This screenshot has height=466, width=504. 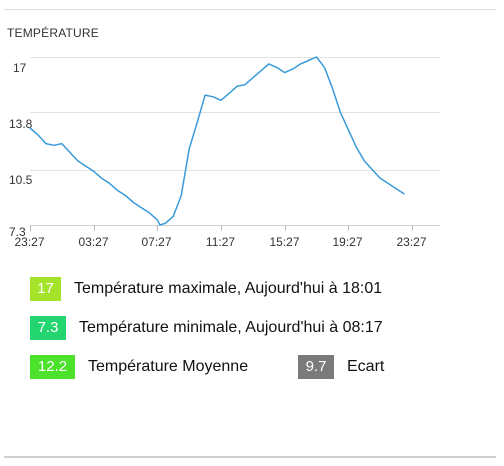 What do you see at coordinates (21, 124) in the screenshot?
I see `y-tick-label: 13.8` at bounding box center [21, 124].